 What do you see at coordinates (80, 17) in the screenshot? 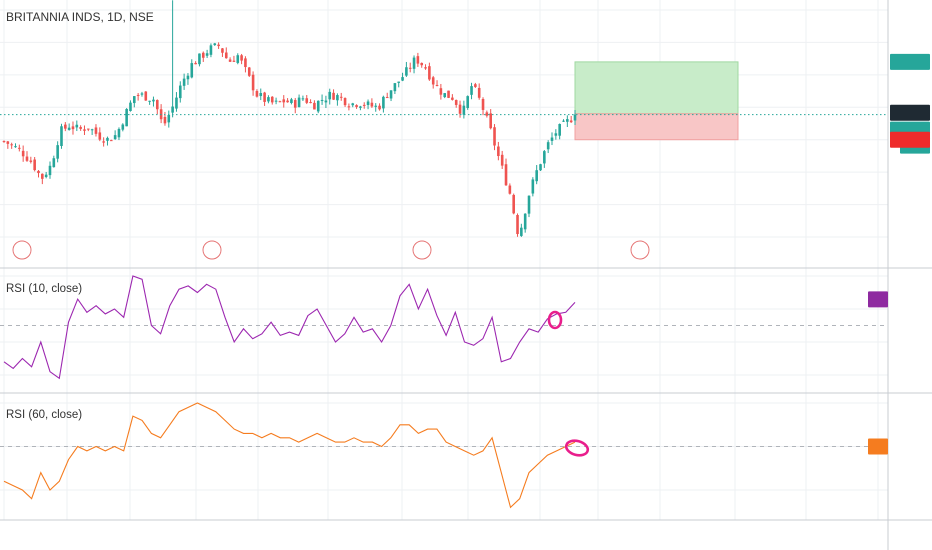
I see `symbol-title: BRITANNIA INDS, 1D, NSE` at bounding box center [80, 17].